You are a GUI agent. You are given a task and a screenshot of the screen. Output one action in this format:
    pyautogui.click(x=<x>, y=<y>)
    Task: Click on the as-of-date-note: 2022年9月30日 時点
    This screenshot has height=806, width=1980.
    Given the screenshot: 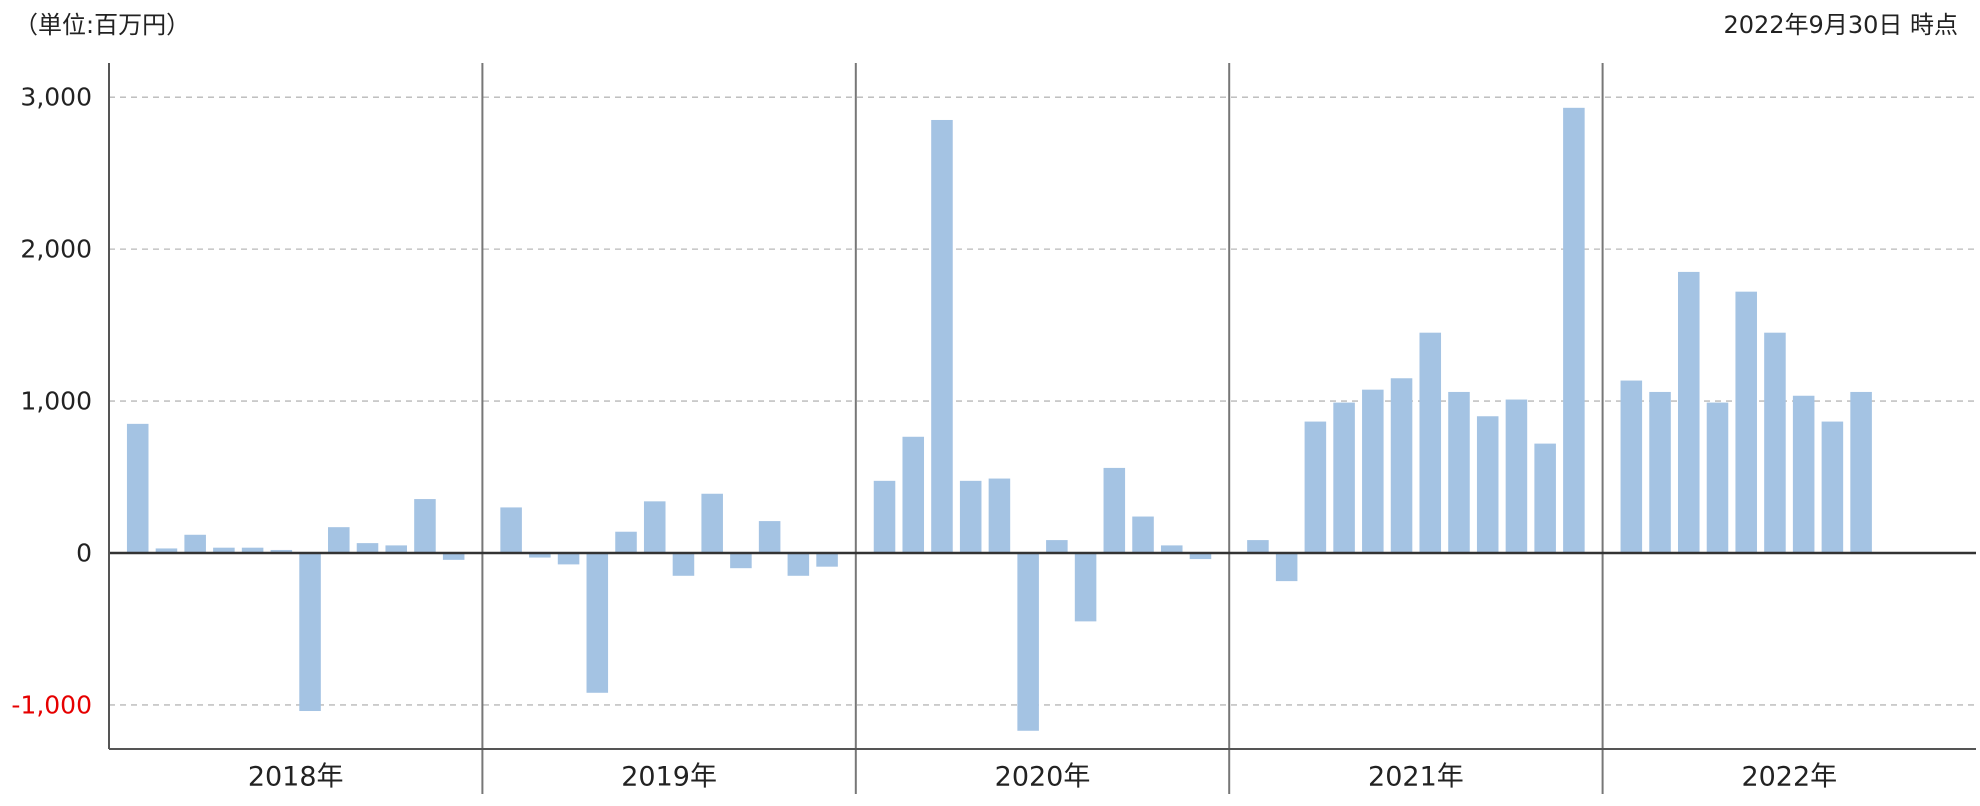 What is the action you would take?
    pyautogui.click(x=1840, y=25)
    